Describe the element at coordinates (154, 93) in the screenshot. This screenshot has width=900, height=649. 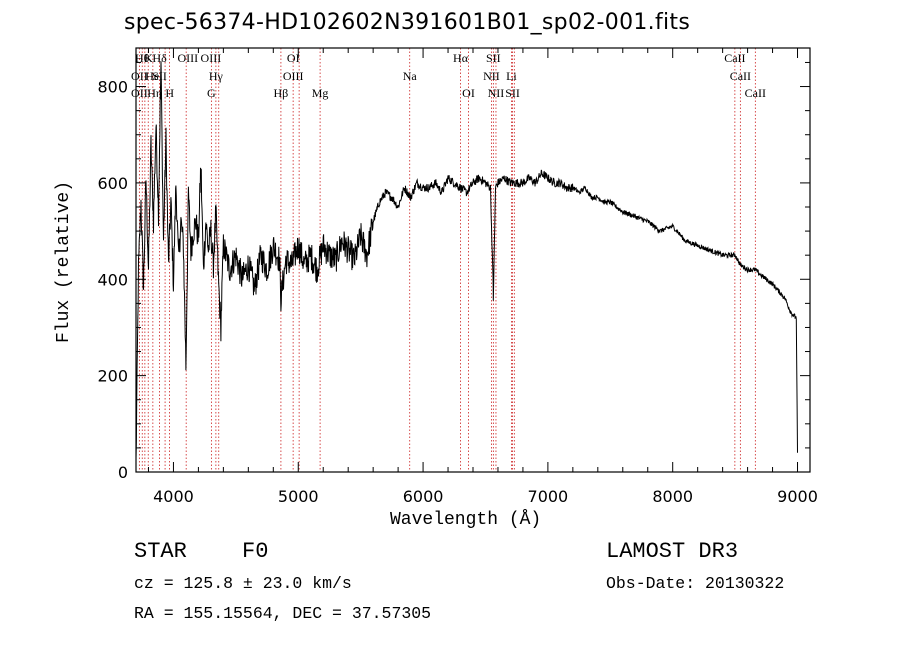
I see `line-label: Hη` at that location.